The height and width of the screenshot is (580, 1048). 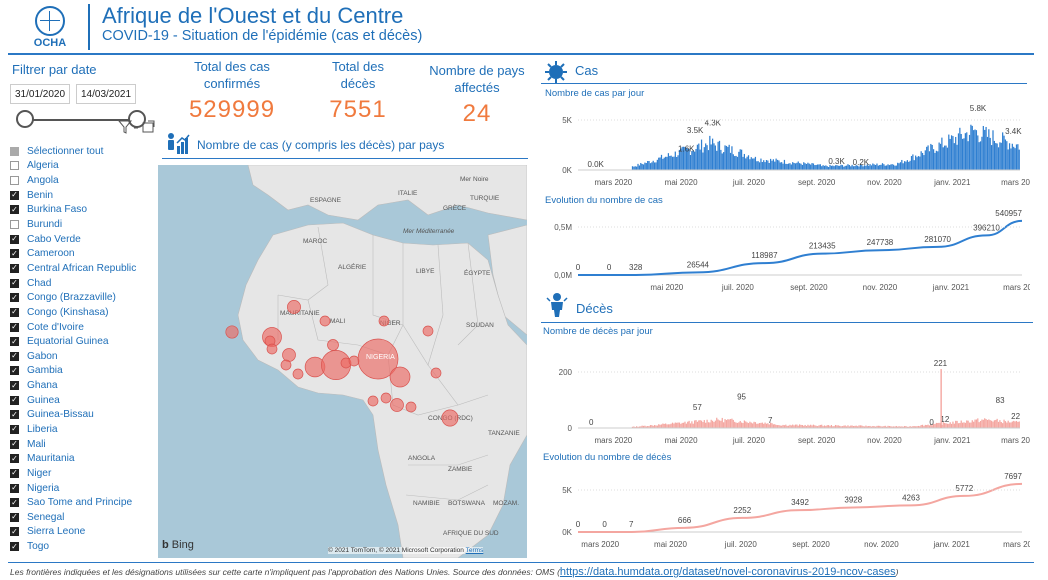 What do you see at coordinates (85, 195) in the screenshot?
I see `country-checkbox-item: Benin` at bounding box center [85, 195].